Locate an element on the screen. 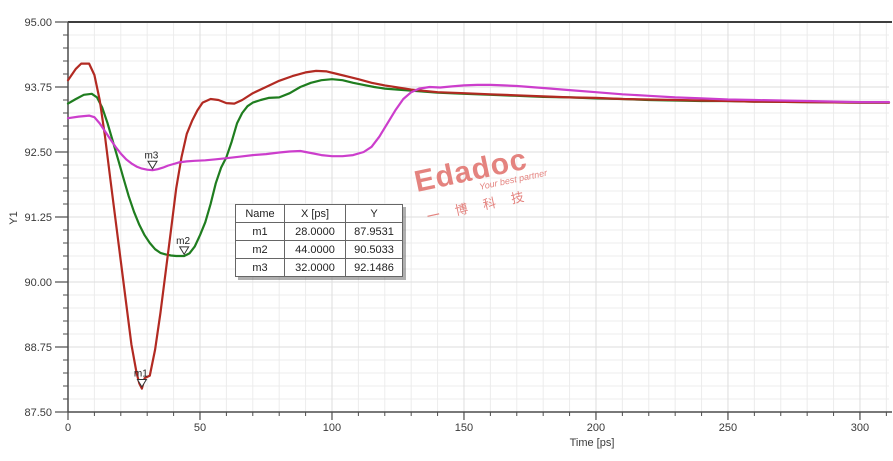 The height and width of the screenshot is (461, 893). marker-y-cell: 87.9531 is located at coordinates (374, 231).